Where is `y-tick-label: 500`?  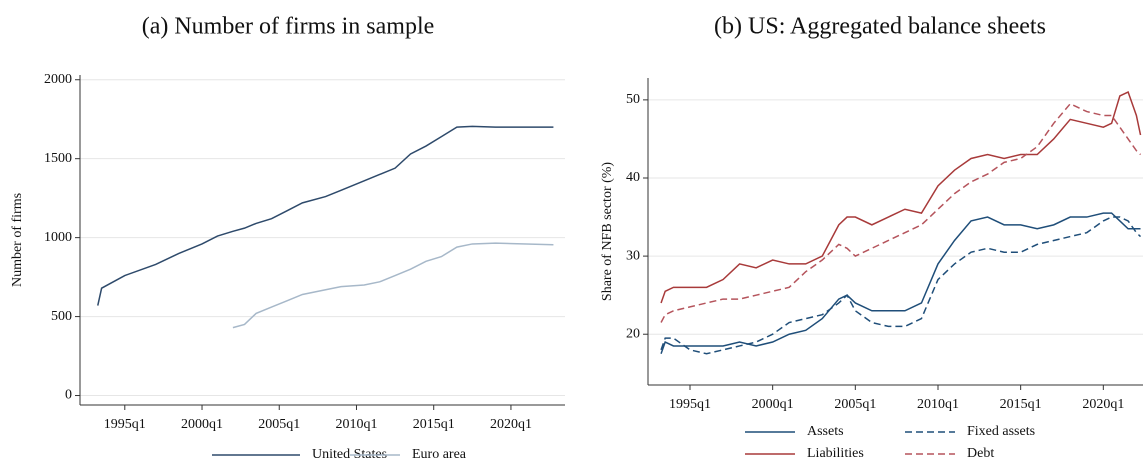
y-tick-label: 500 is located at coordinates (61, 316).